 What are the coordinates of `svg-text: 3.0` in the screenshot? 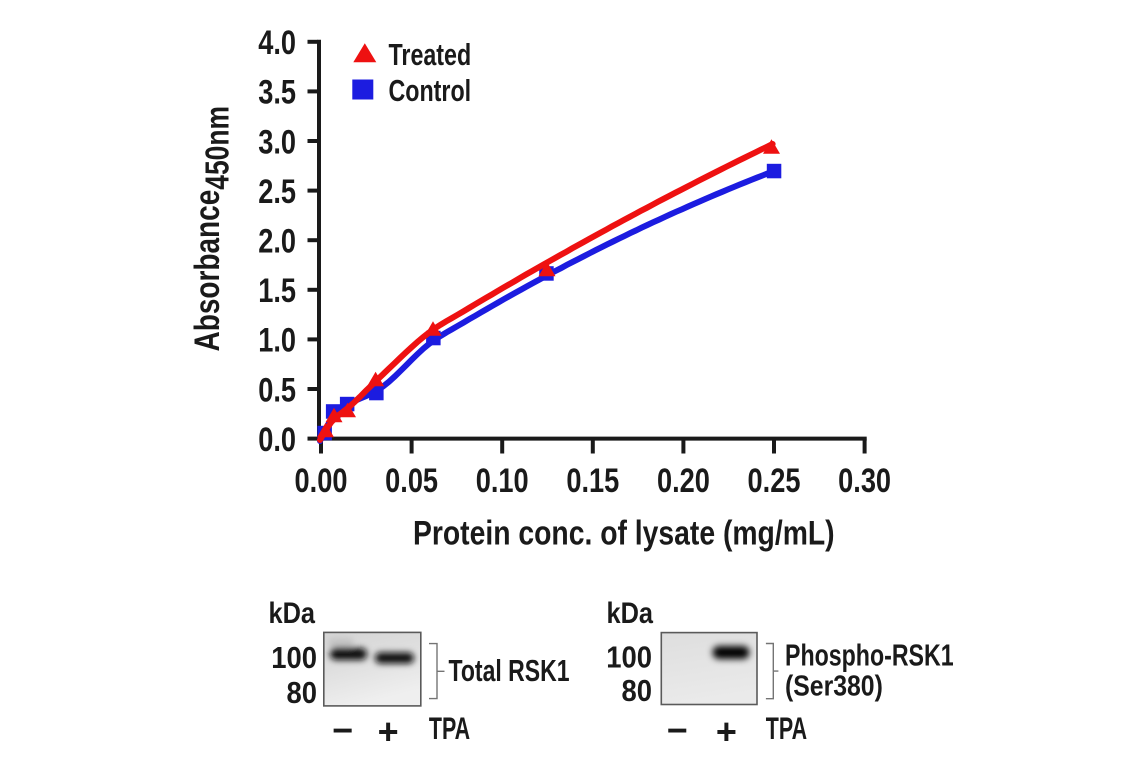 It's located at (277, 141).